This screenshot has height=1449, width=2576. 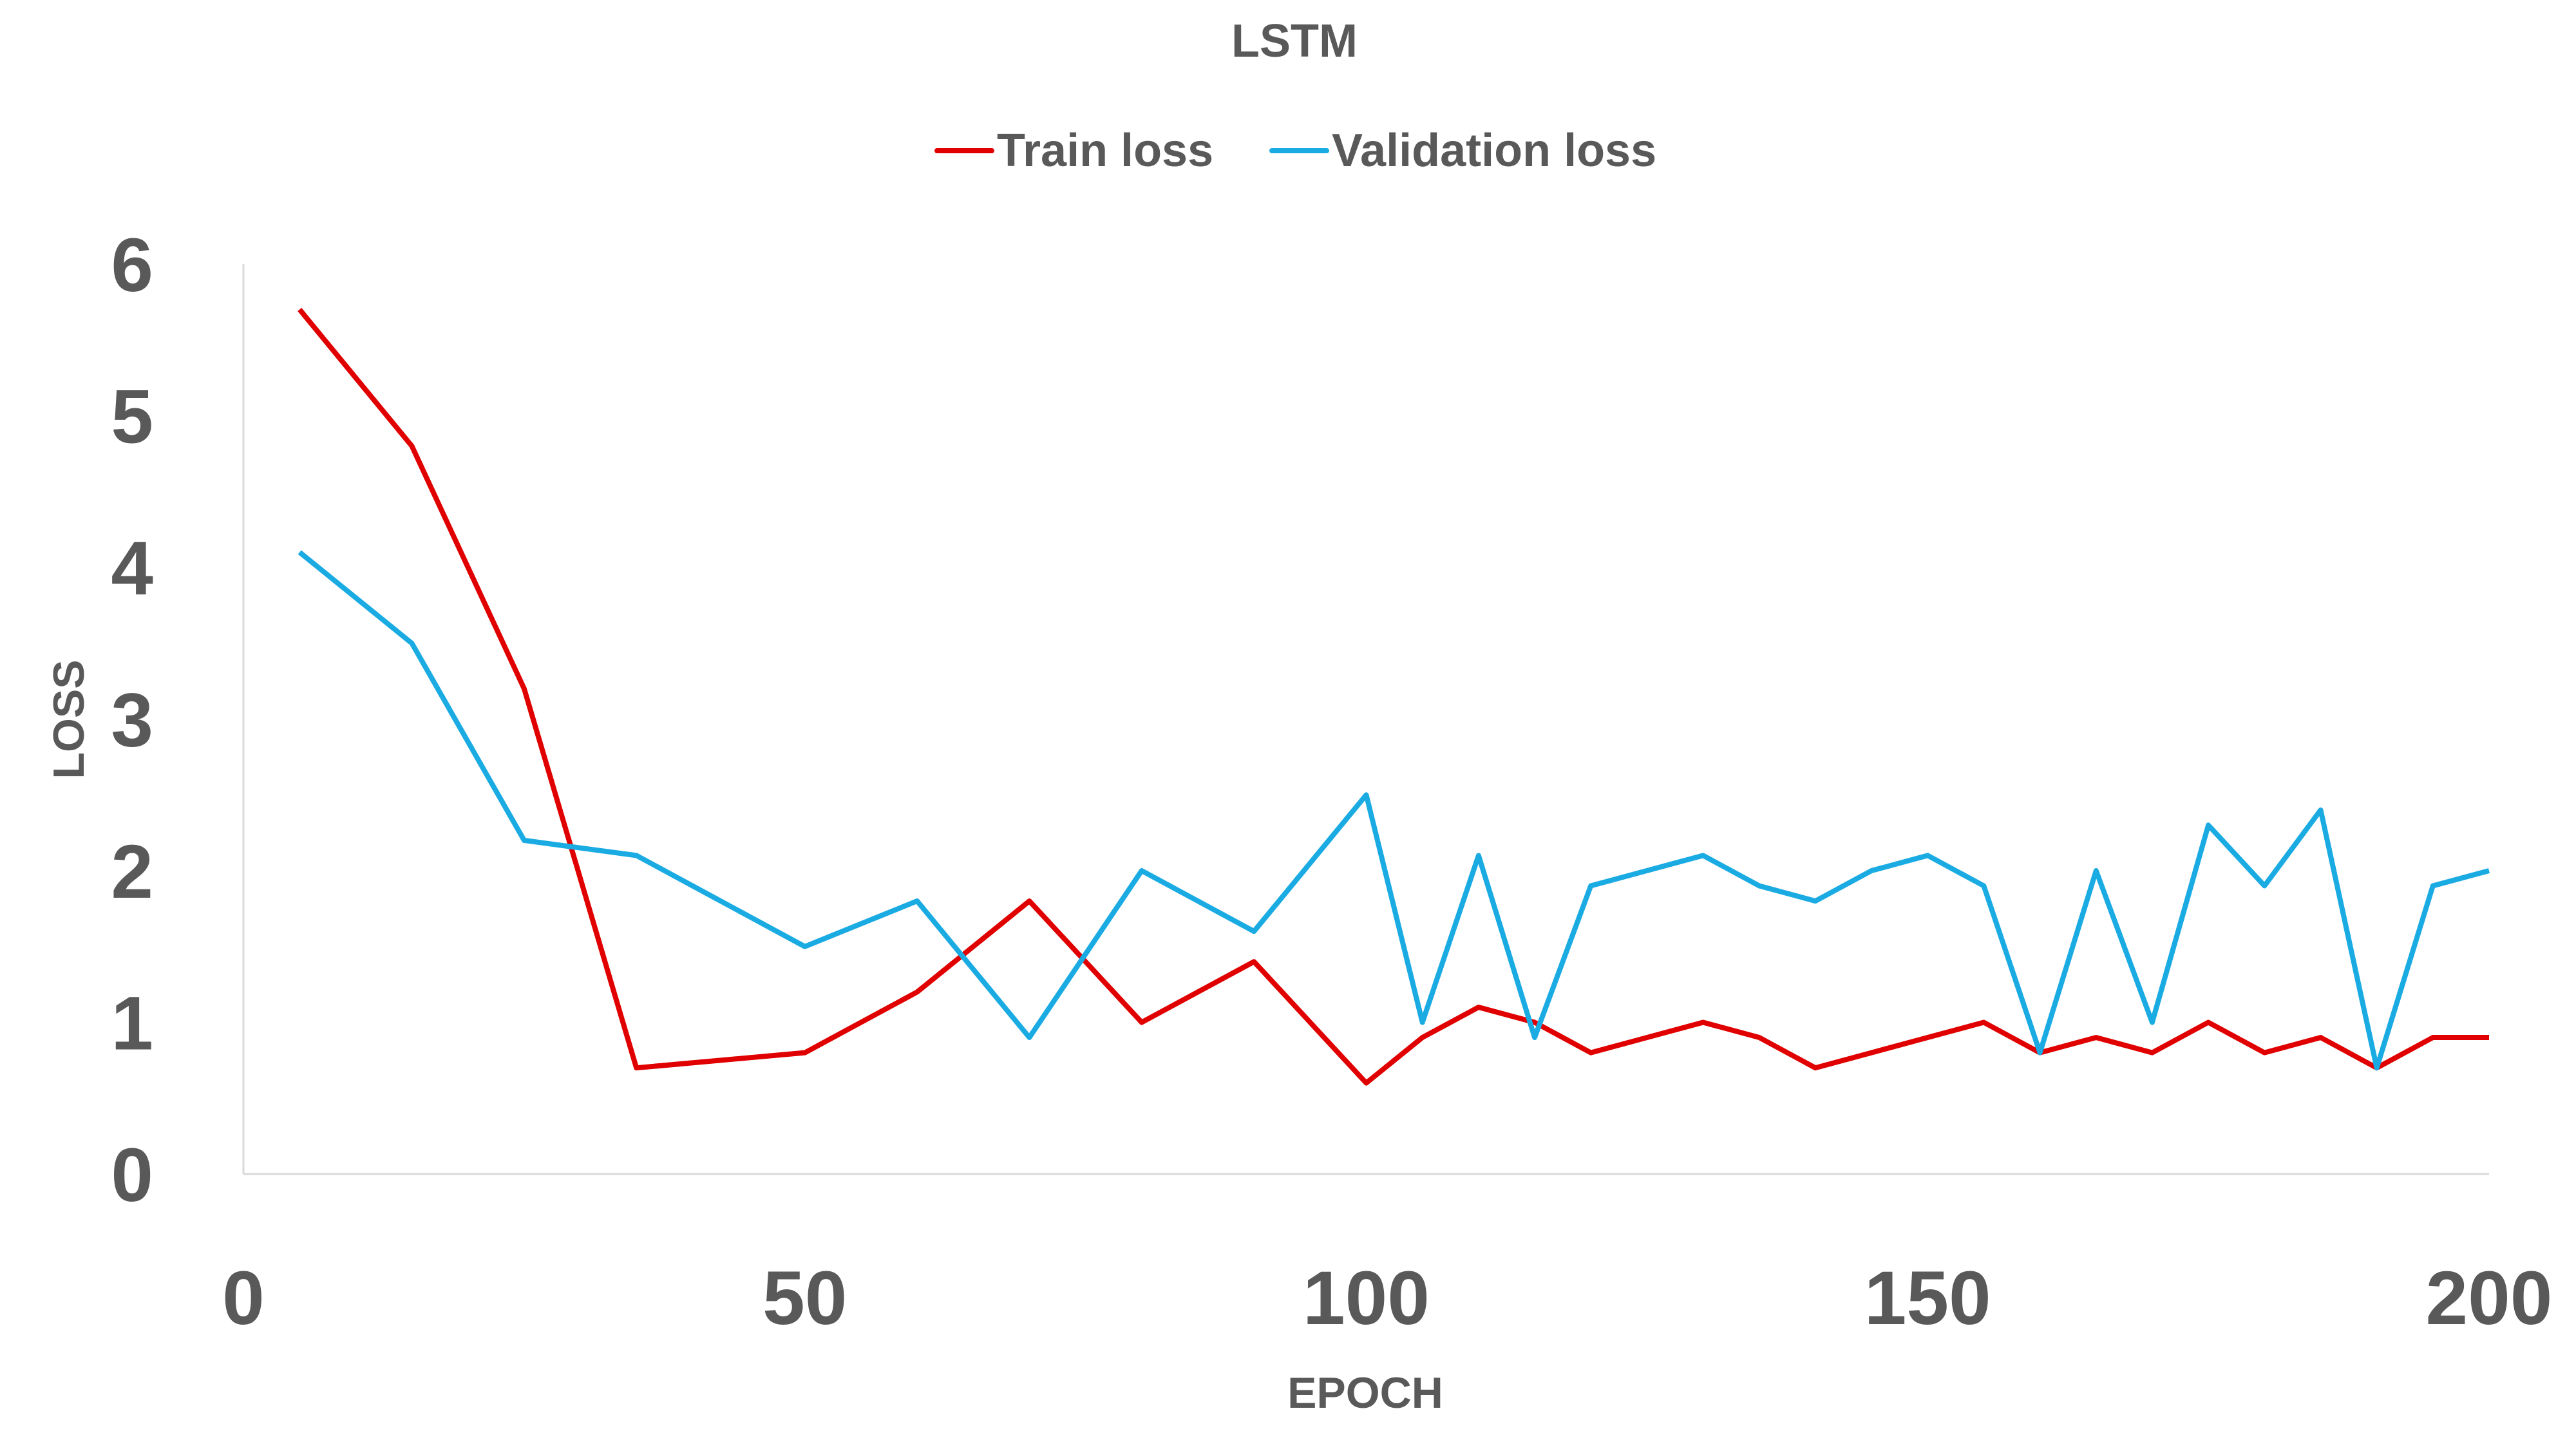 I want to click on y-tick-label: 3, so click(x=132, y=720).